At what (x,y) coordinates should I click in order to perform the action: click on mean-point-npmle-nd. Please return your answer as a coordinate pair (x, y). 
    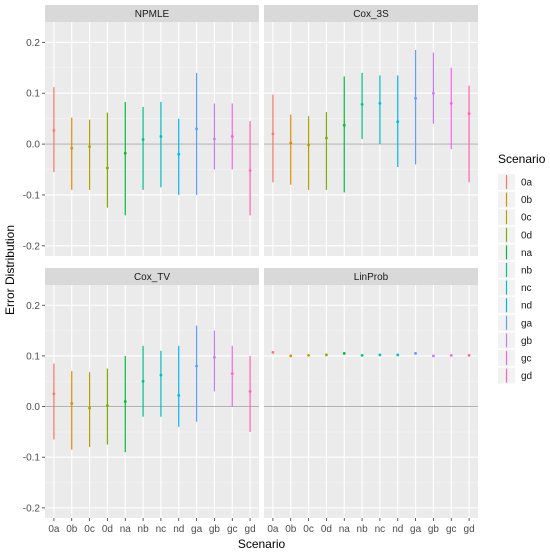
    Looking at the image, I should click on (179, 154).